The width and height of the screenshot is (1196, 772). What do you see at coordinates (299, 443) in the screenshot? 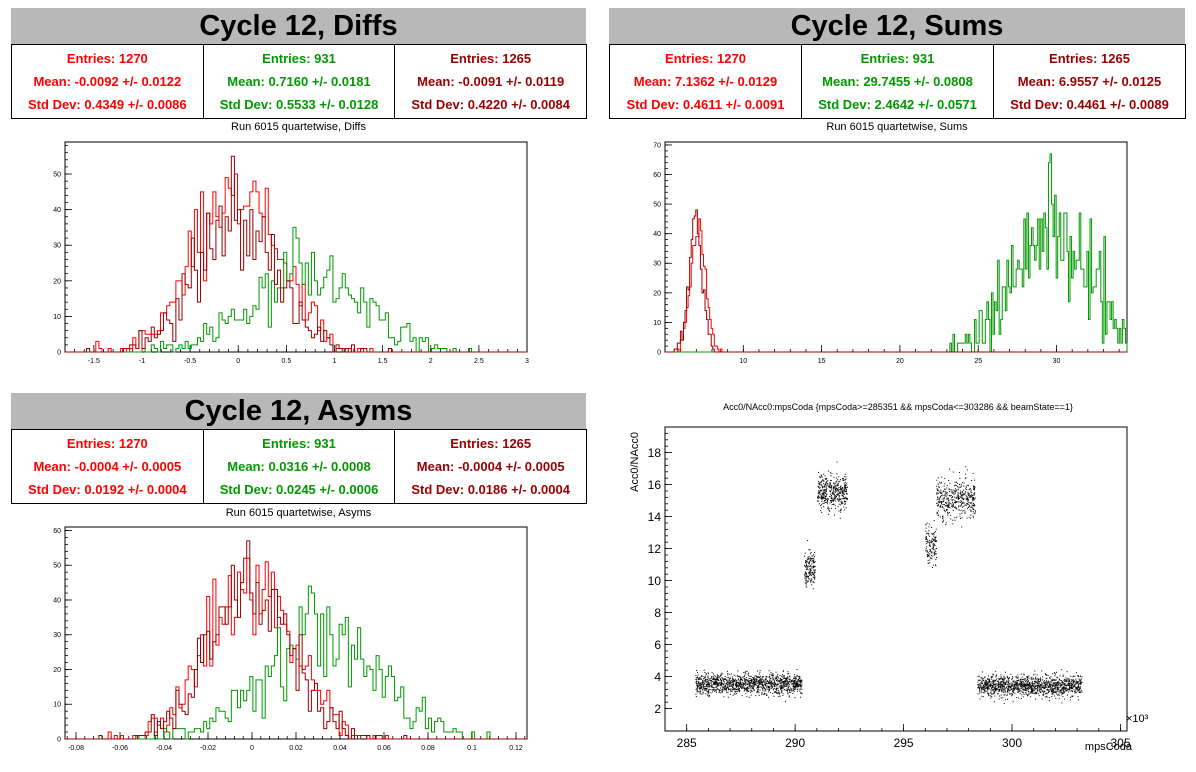
I see `asyms-entries-2: Entries: 931` at bounding box center [299, 443].